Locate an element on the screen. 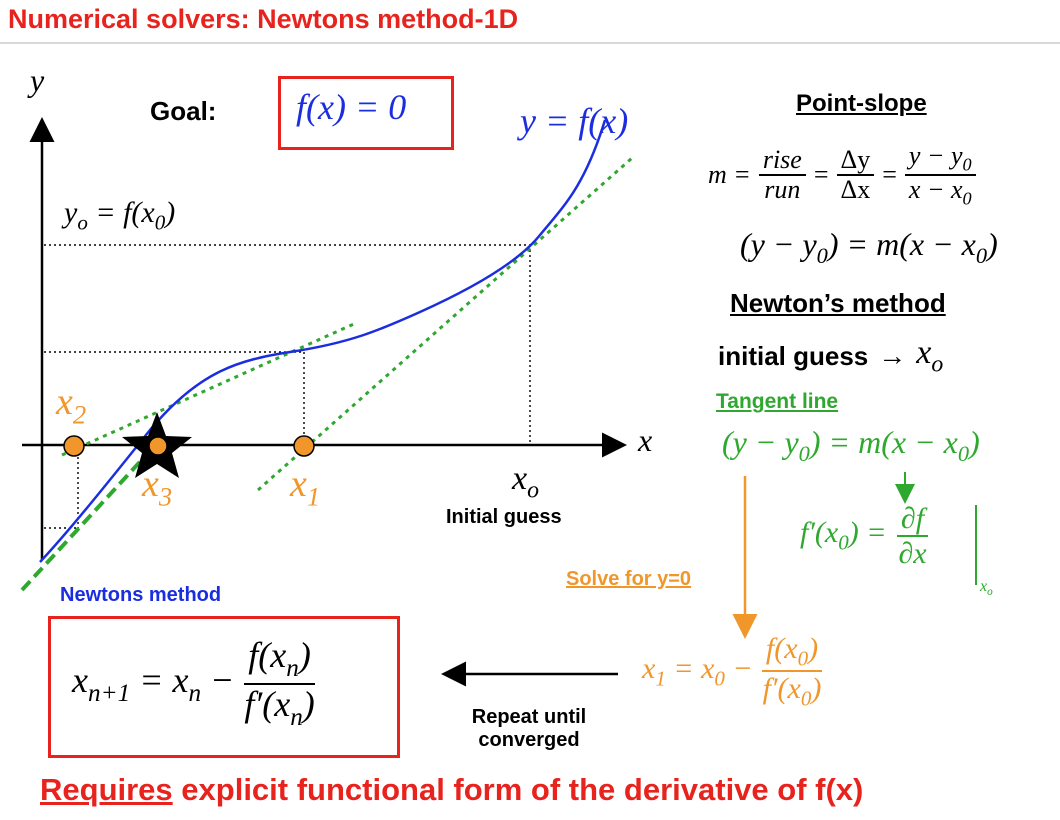 The image size is (1060, 820). slope-equation: m = rise run = Δy Δx = y − y0 x − x0 is located at coordinates (842, 175).